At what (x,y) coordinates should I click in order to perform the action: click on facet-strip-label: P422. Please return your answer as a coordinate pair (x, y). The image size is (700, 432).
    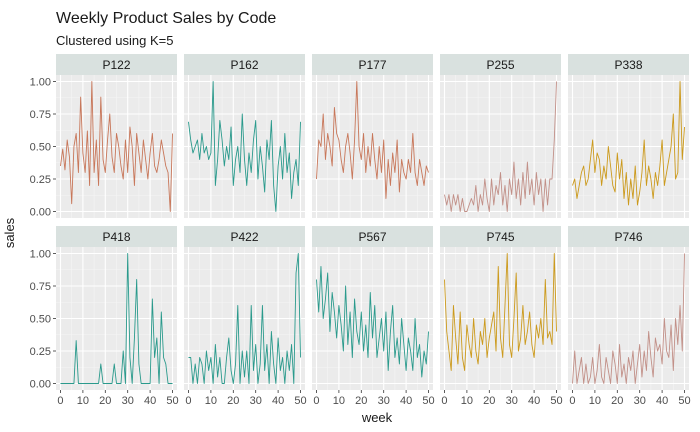
    Looking at the image, I should click on (244, 237).